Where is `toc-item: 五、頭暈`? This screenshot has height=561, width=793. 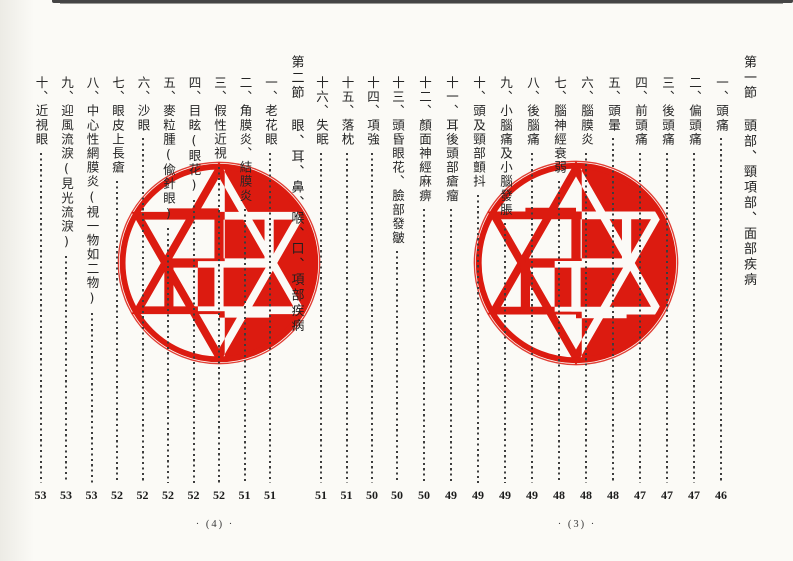
toc-item: 五、頭暈 is located at coordinates (613, 279).